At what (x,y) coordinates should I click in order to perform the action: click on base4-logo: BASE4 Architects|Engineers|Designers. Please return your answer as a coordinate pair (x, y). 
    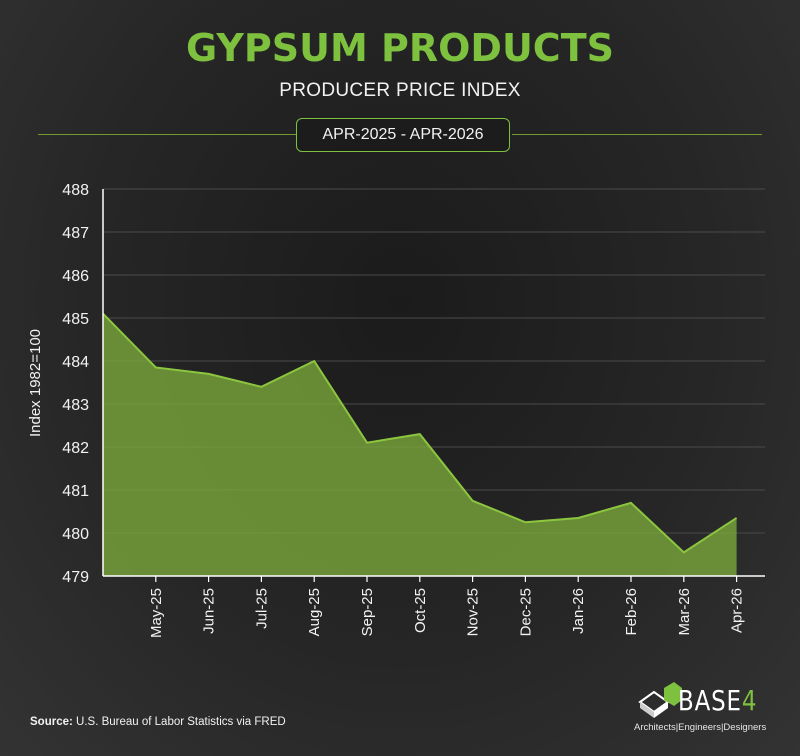
    Looking at the image, I should click on (705, 708).